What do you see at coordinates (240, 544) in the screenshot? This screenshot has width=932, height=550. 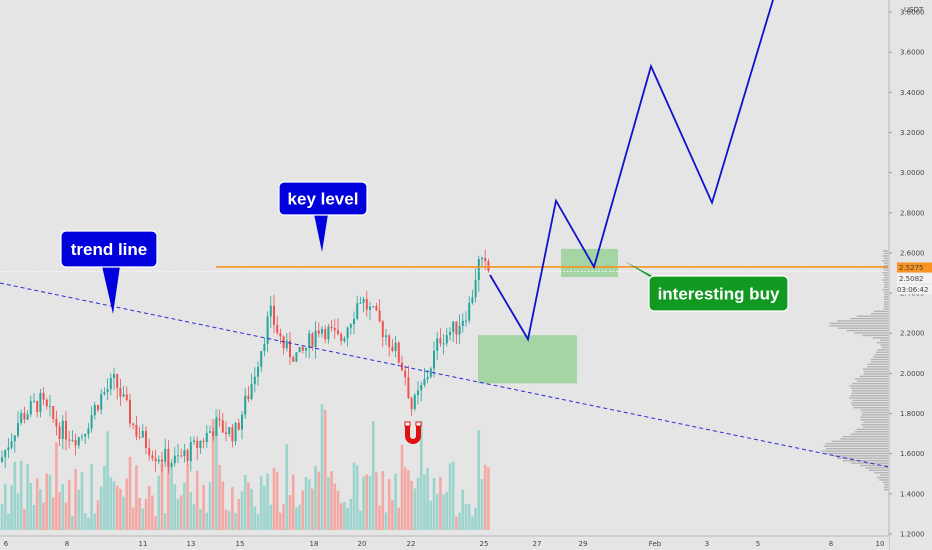 I see `time-tick-label: 15` at bounding box center [240, 544].